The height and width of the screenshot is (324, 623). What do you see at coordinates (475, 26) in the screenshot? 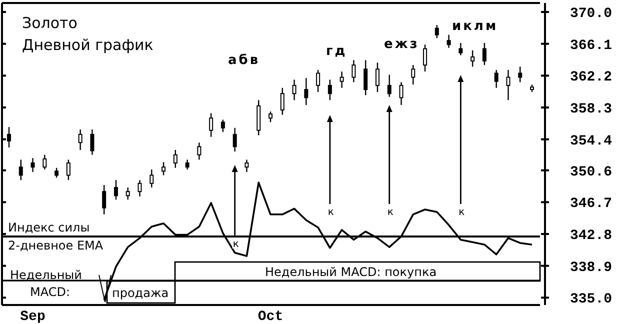
I see `annotation: иклм` at bounding box center [475, 26].